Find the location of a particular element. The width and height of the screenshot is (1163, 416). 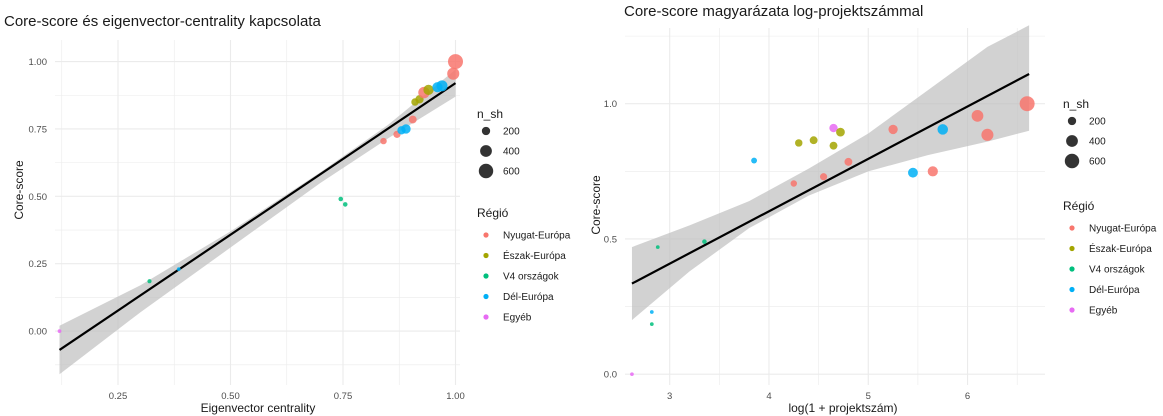

y-tick-label: 0.25 is located at coordinates (38, 264).